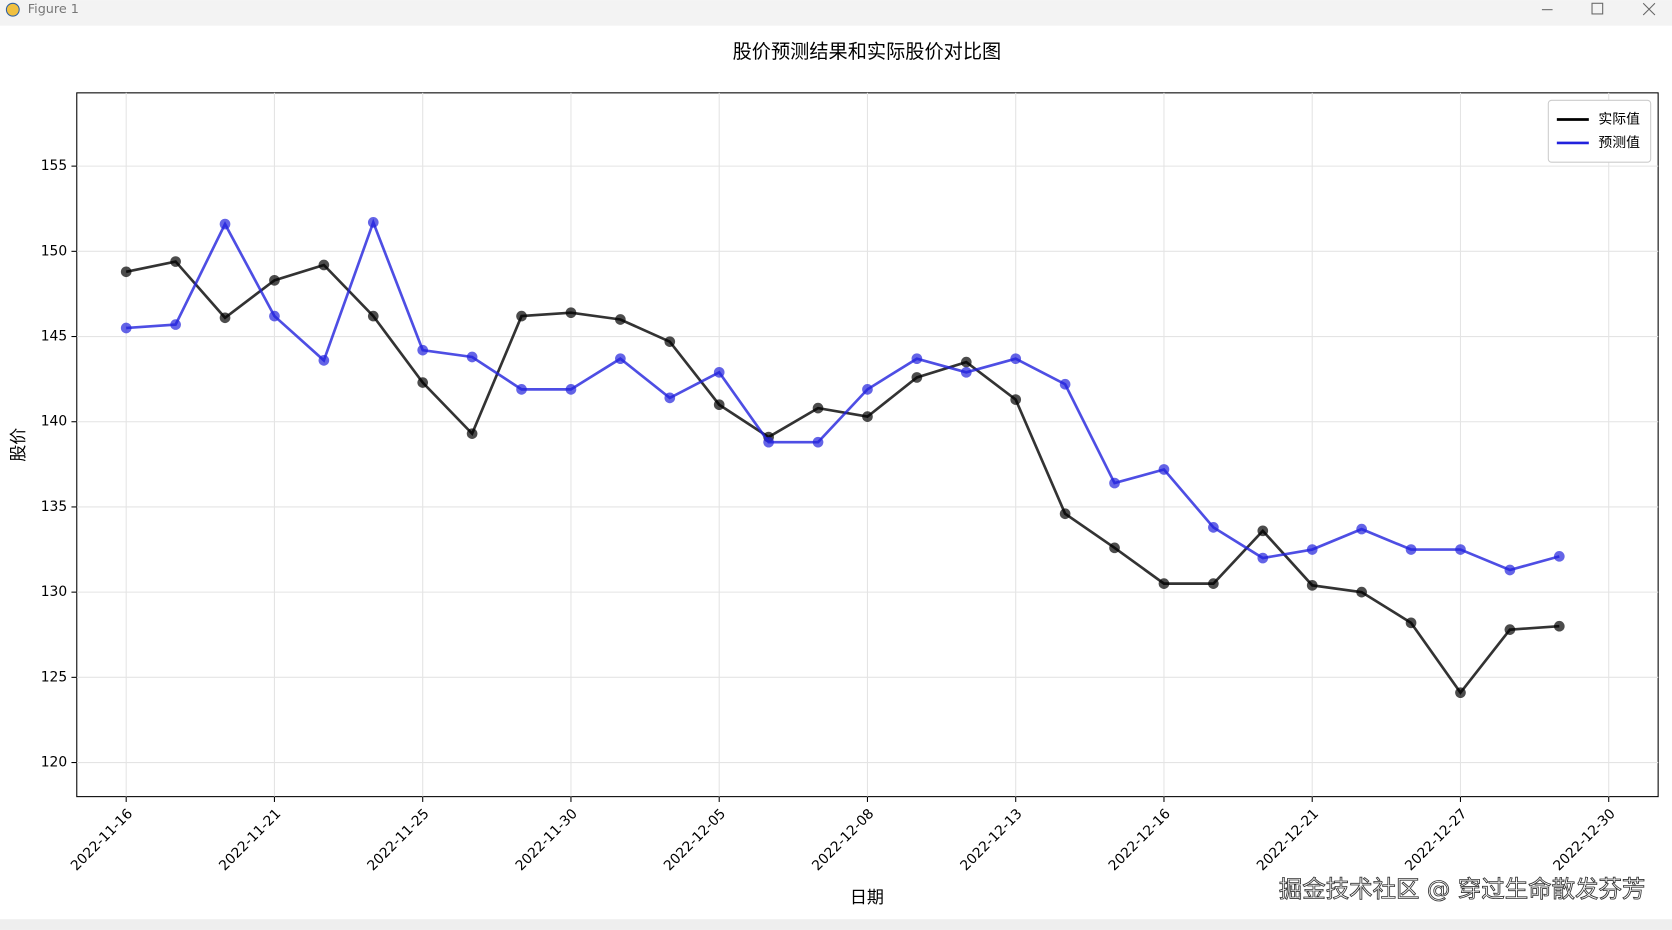 The width and height of the screenshot is (1672, 930). What do you see at coordinates (54, 251) in the screenshot?
I see `y-tick-label: 150` at bounding box center [54, 251].